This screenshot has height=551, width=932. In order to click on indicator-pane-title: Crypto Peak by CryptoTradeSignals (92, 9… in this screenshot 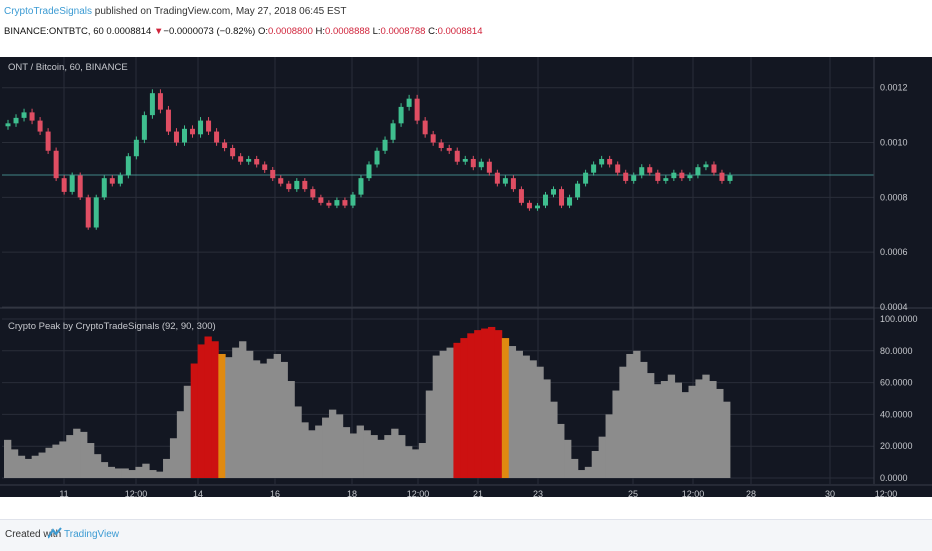, I will do `click(112, 326)`.